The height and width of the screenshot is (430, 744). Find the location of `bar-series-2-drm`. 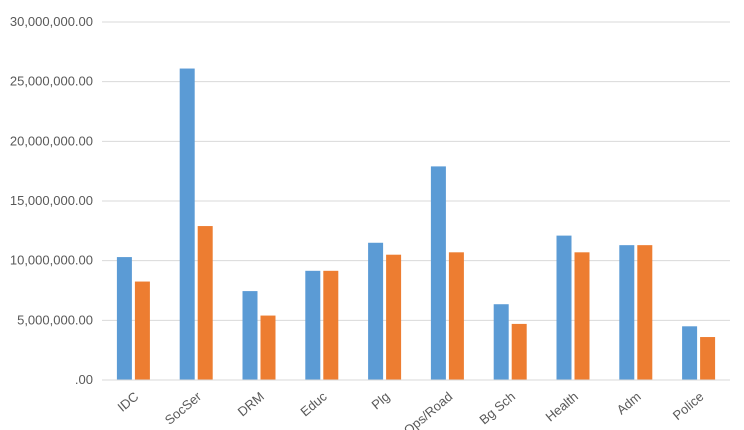

bar-series-2-drm is located at coordinates (268, 347).